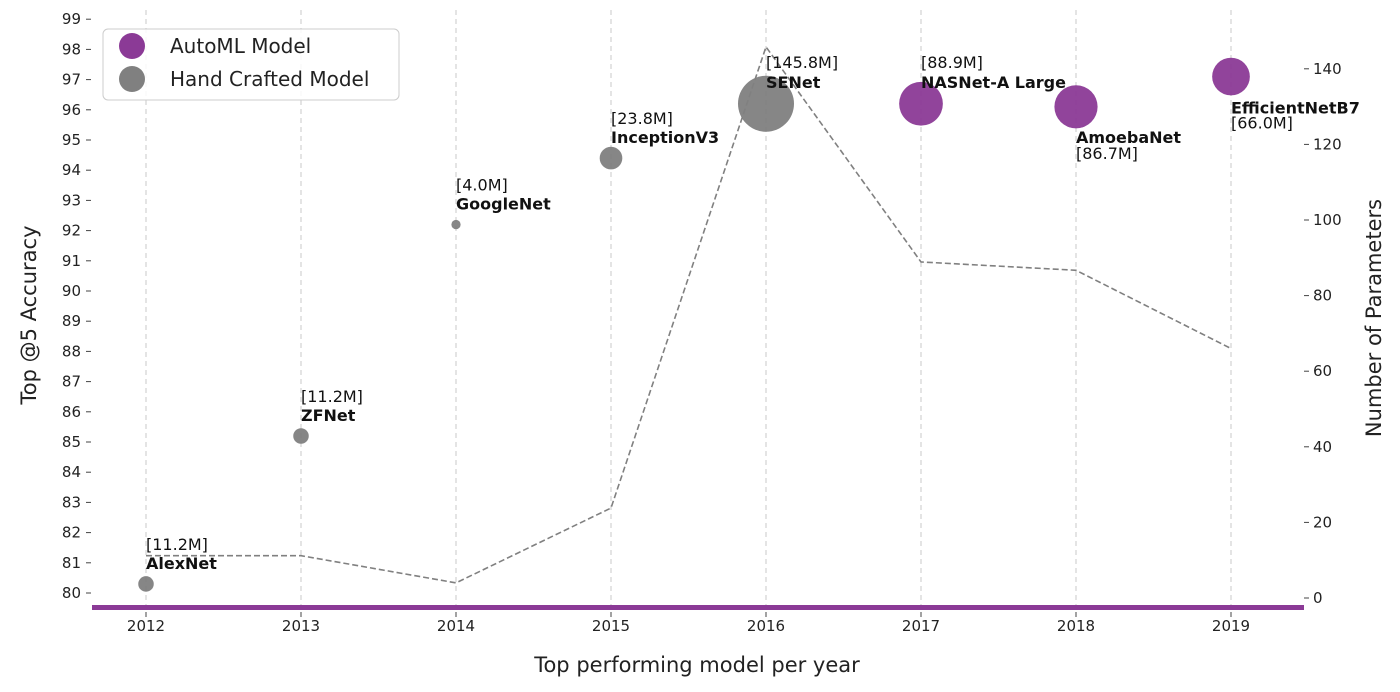 This screenshot has height=692, width=1400. Describe the element at coordinates (456, 626) in the screenshot. I see `x-tick-label: 2014` at that location.